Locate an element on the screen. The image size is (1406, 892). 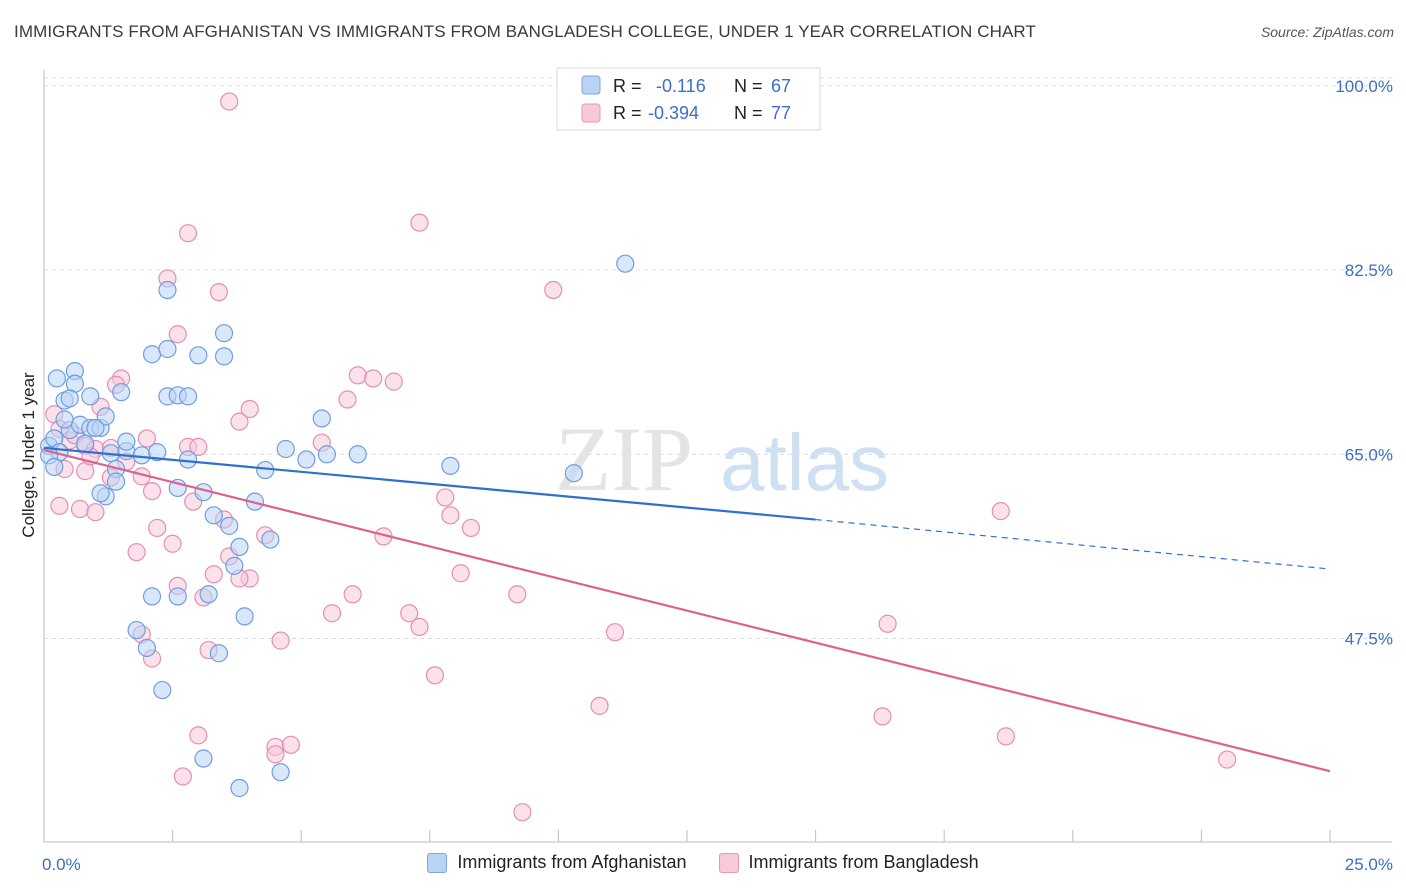
legend-n-label-2: N = is located at coordinates (748, 113).